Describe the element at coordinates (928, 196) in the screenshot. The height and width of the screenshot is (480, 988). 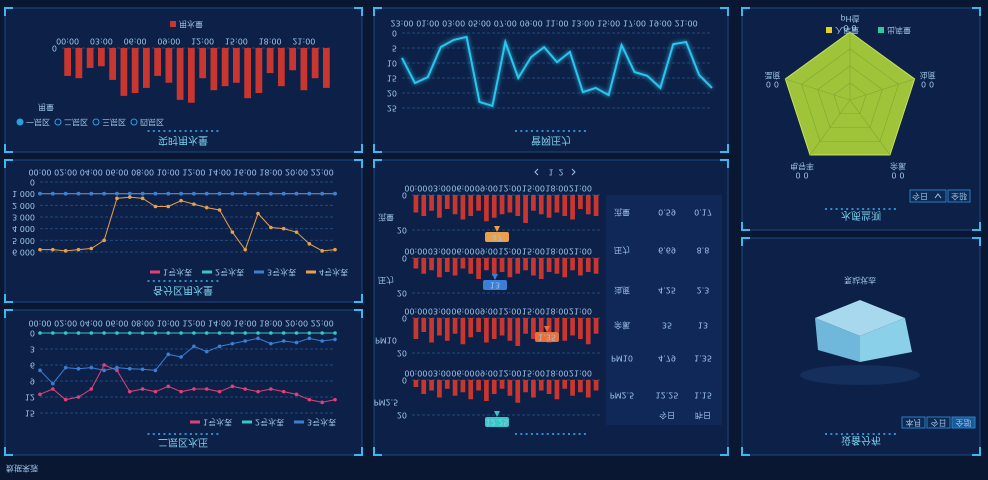
I see `period-select` at that location.